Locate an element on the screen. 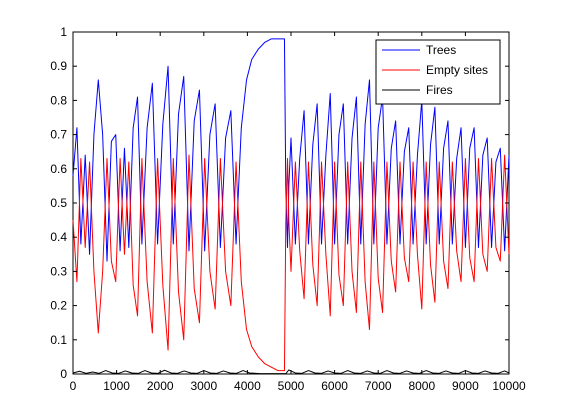 The height and width of the screenshot is (420, 561). x-tick-label: 7000 is located at coordinates (378, 386).